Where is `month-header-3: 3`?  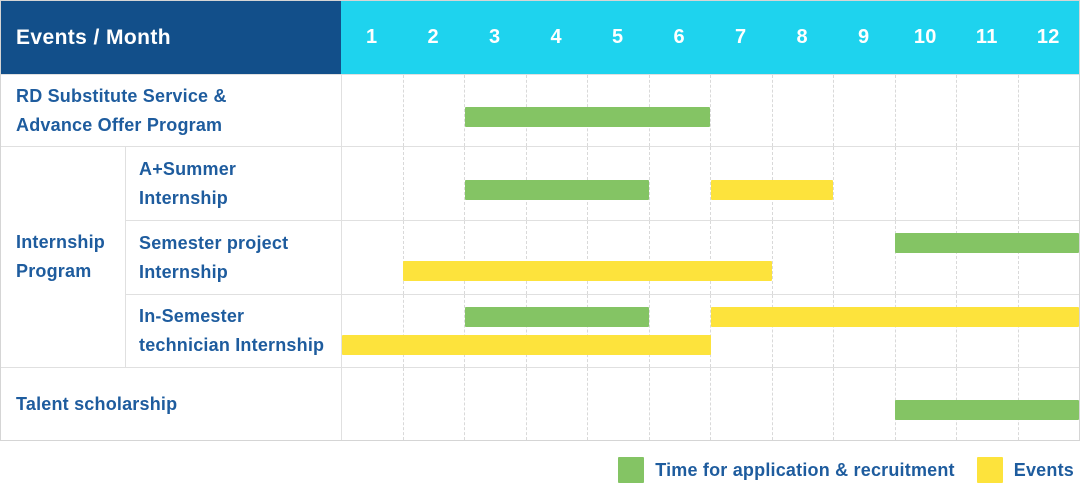 month-header-3: 3 is located at coordinates (495, 37).